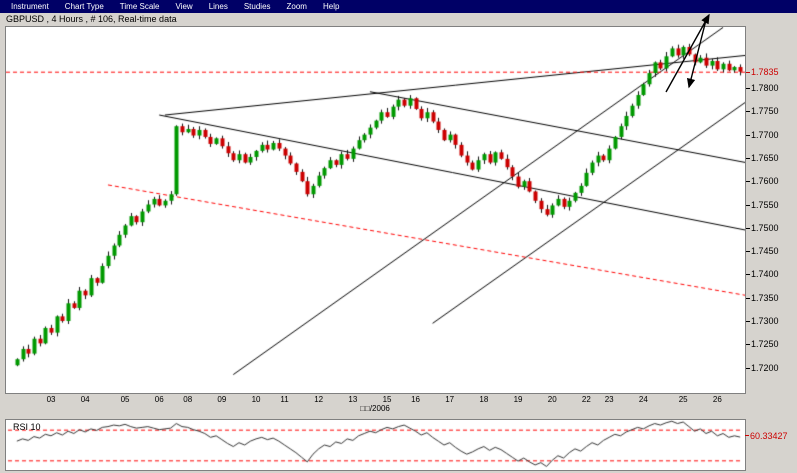 Image resolution: width=797 pixels, height=473 pixels. Describe the element at coordinates (765, 71) in the screenshot. I see `price-axis-label: 1.7835` at that location.